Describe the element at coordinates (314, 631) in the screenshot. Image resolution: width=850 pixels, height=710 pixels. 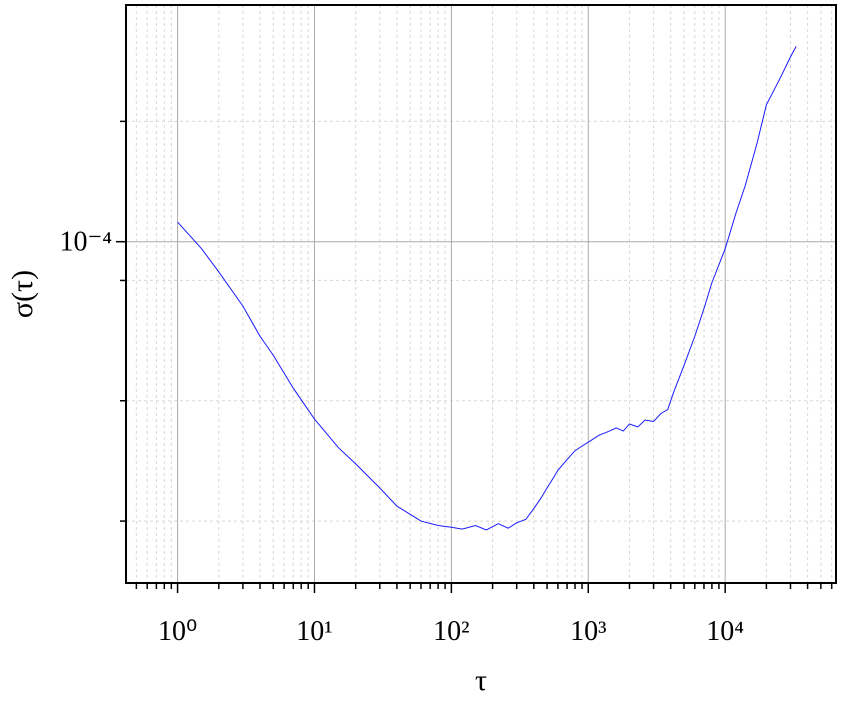
I see `x-tick-label: 10¹` at that location.